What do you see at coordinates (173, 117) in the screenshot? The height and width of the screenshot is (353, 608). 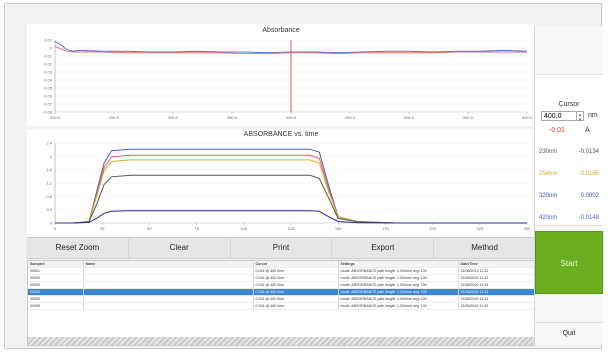 I see `x-tick-label: 300.0` at bounding box center [173, 117].